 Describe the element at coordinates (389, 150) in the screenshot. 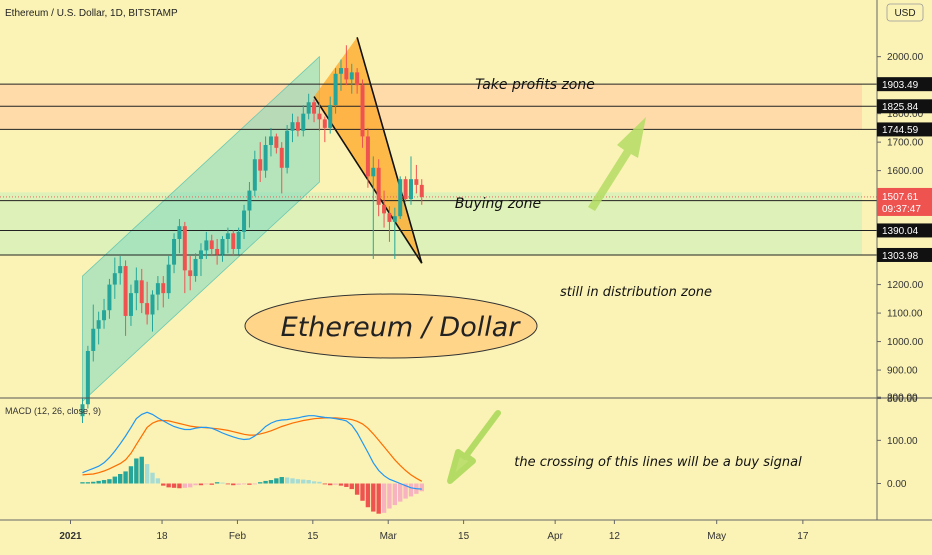

I see `wedge-upper-line` at that location.